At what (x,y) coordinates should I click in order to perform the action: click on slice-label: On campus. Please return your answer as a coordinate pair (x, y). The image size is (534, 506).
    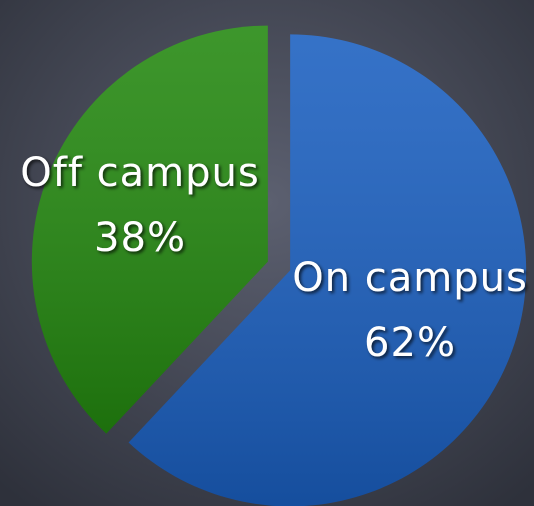
    Looking at the image, I should click on (410, 278).